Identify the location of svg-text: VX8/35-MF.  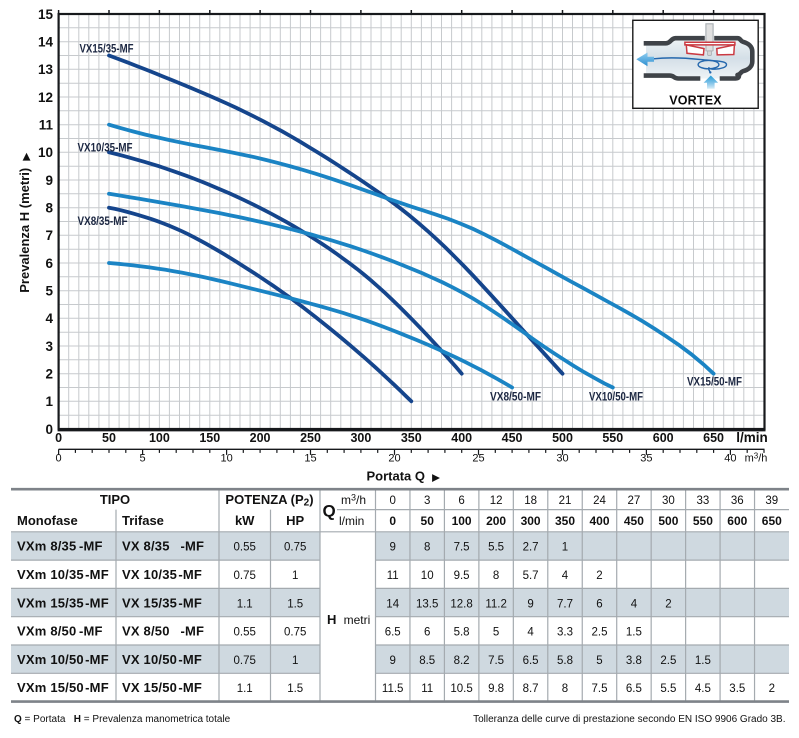
(103, 221).